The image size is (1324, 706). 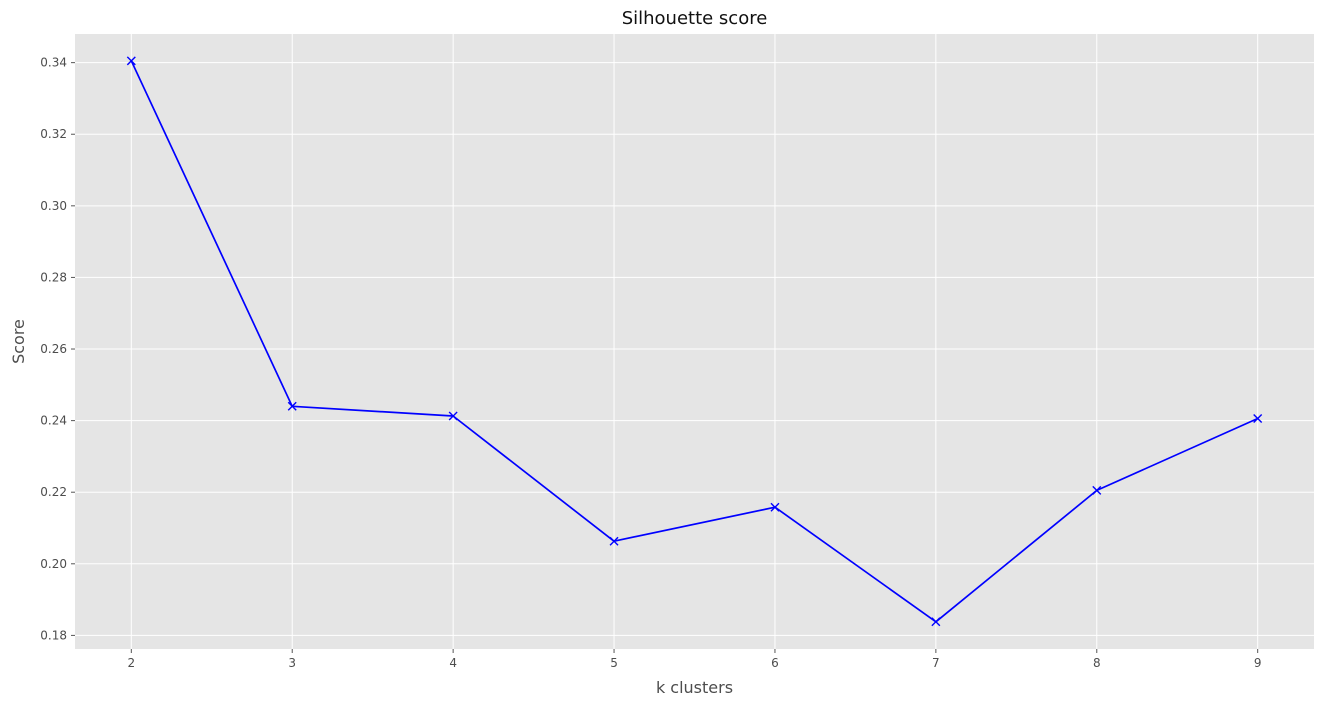 What do you see at coordinates (53, 206) in the screenshot?
I see `y-tick-label: 0.30` at bounding box center [53, 206].